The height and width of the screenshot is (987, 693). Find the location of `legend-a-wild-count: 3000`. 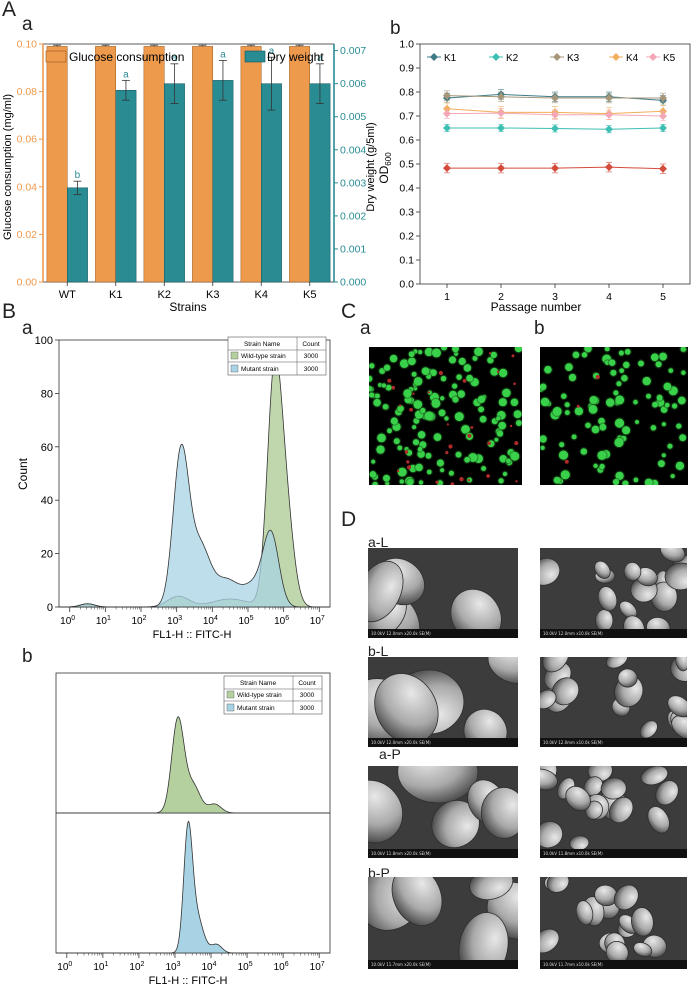

legend-a-wild-count: 3000 is located at coordinates (311, 356).